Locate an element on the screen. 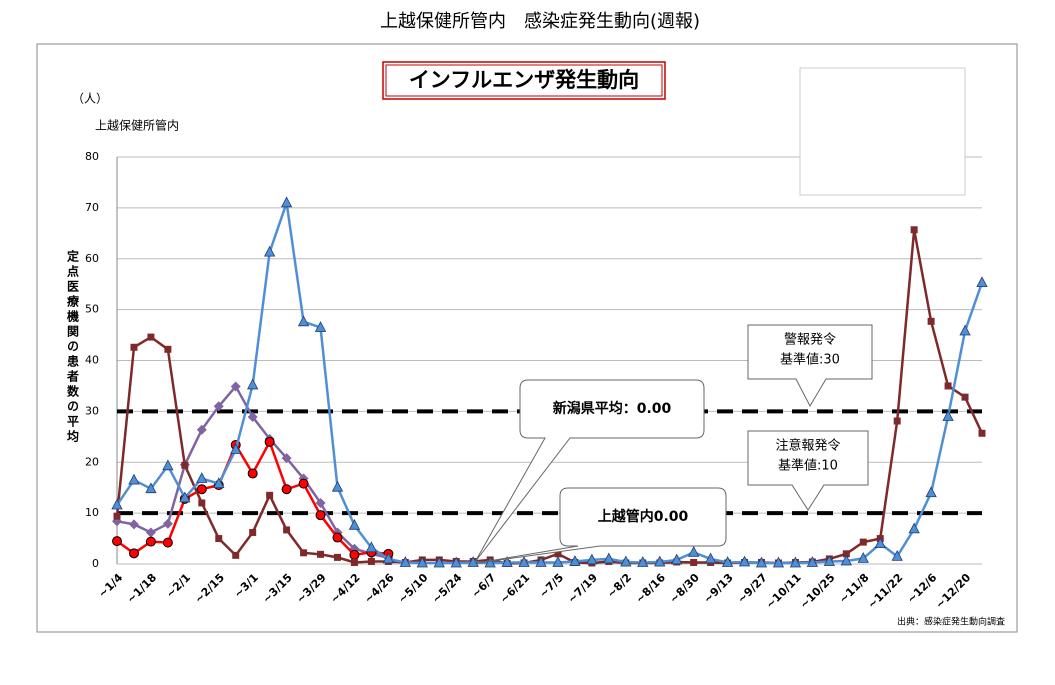 This screenshot has width=1055, height=685. x-tick-label: ~1/18 is located at coordinates (141, 588).